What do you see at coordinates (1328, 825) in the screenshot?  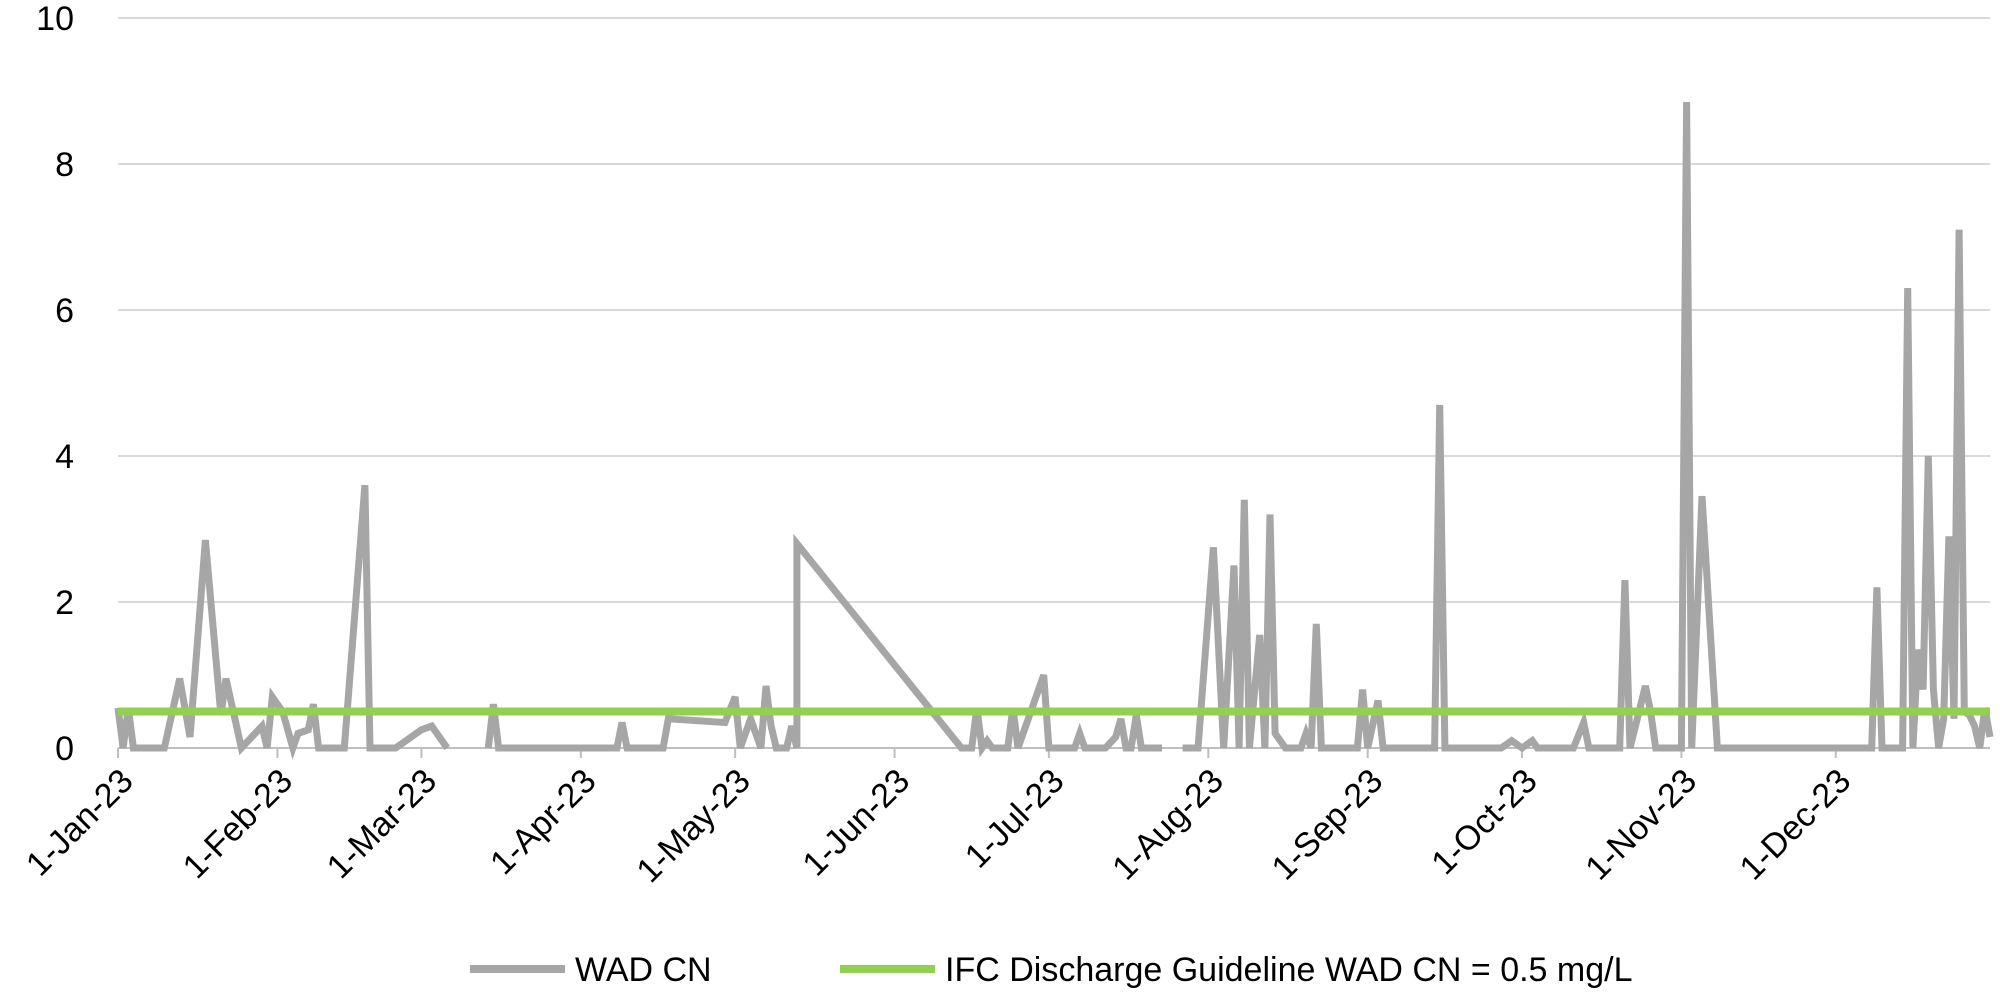 I see `x-tick-label-1-sep-23: 1-Sep-23` at bounding box center [1328, 825].